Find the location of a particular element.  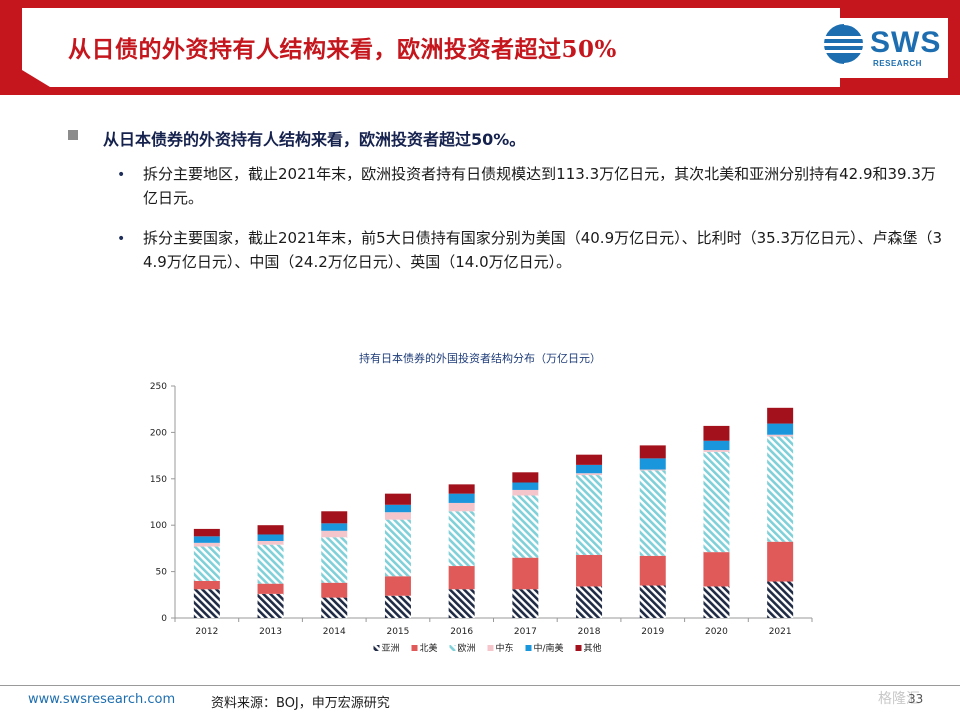

page-number: 33 is located at coordinates (916, 699).